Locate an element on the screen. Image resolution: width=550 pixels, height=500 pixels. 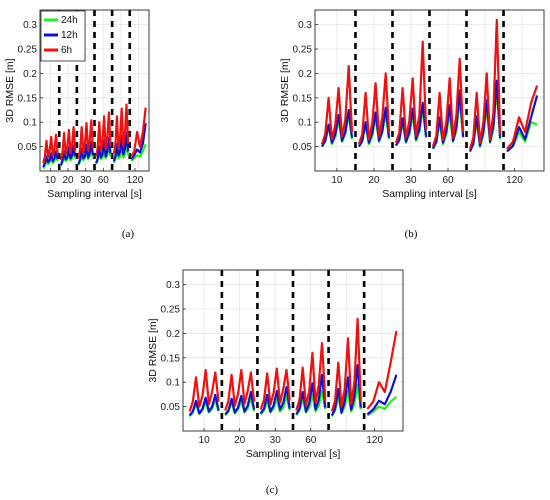
legend-label-6h: 6h is located at coordinates (66, 50).